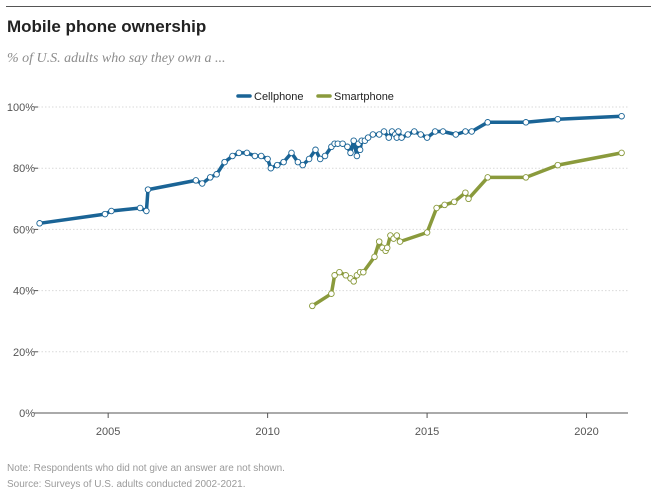  Describe the element at coordinates (27, 414) in the screenshot. I see `y-tick-label: 0%` at that location.